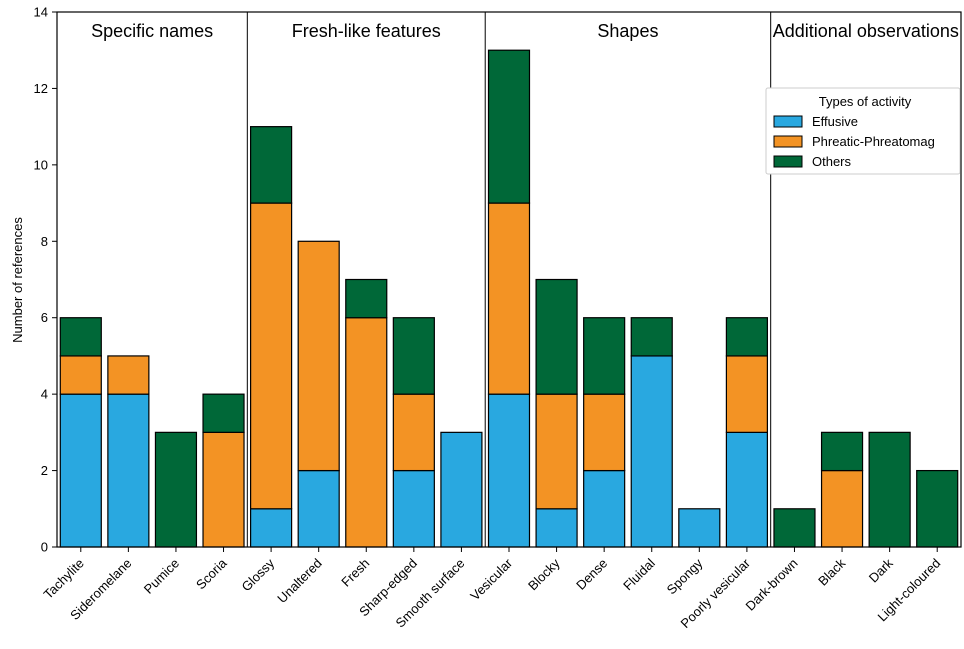  I want to click on y-tick-label: 2, so click(44, 470).